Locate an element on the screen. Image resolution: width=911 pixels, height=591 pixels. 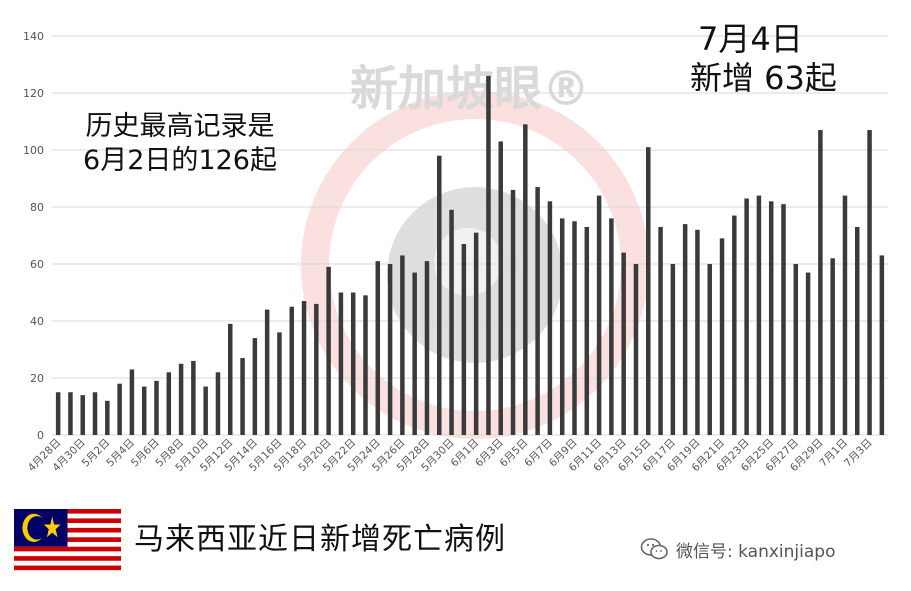
latest-annotation: 7月4日 新增 63起 is located at coordinates (780, 59).